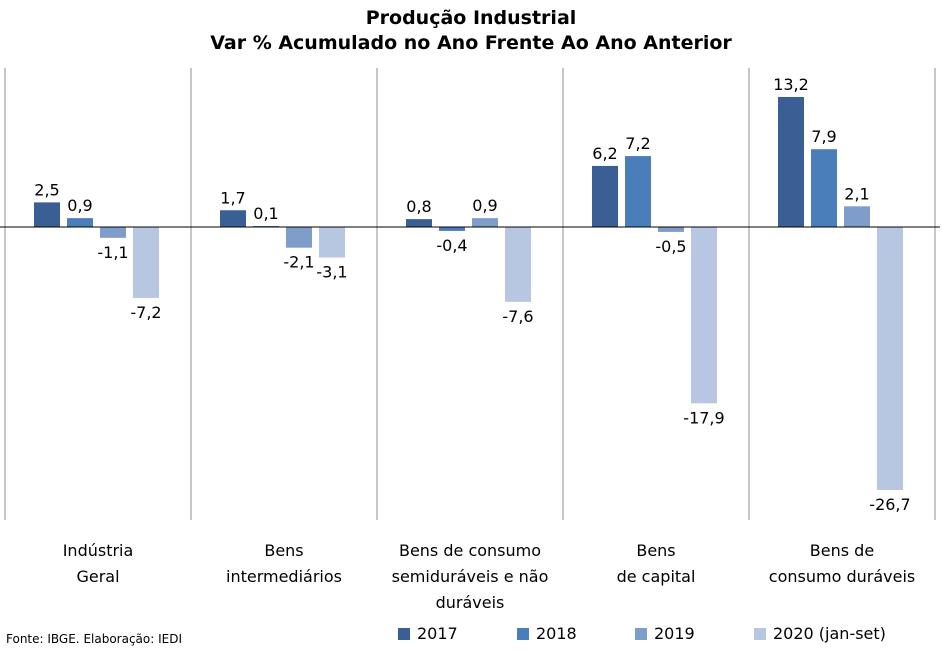 The width and height of the screenshot is (942, 653). I want to click on bar-2020-cat1, so click(332, 242).